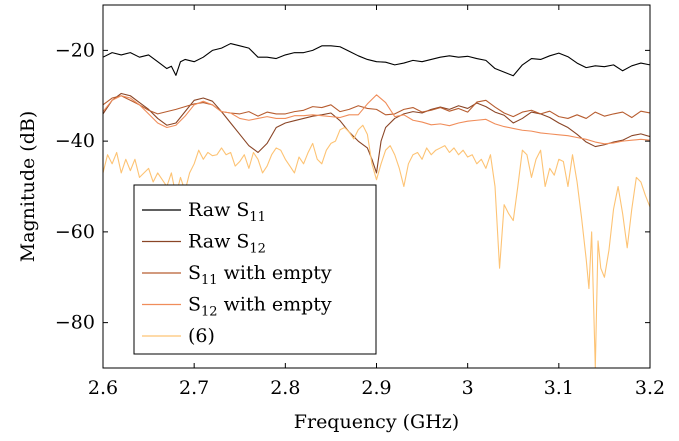 The width and height of the screenshot is (679, 441). Describe the element at coordinates (376, 388) in the screenshot. I see `x-tick-label: 2.9` at that location.